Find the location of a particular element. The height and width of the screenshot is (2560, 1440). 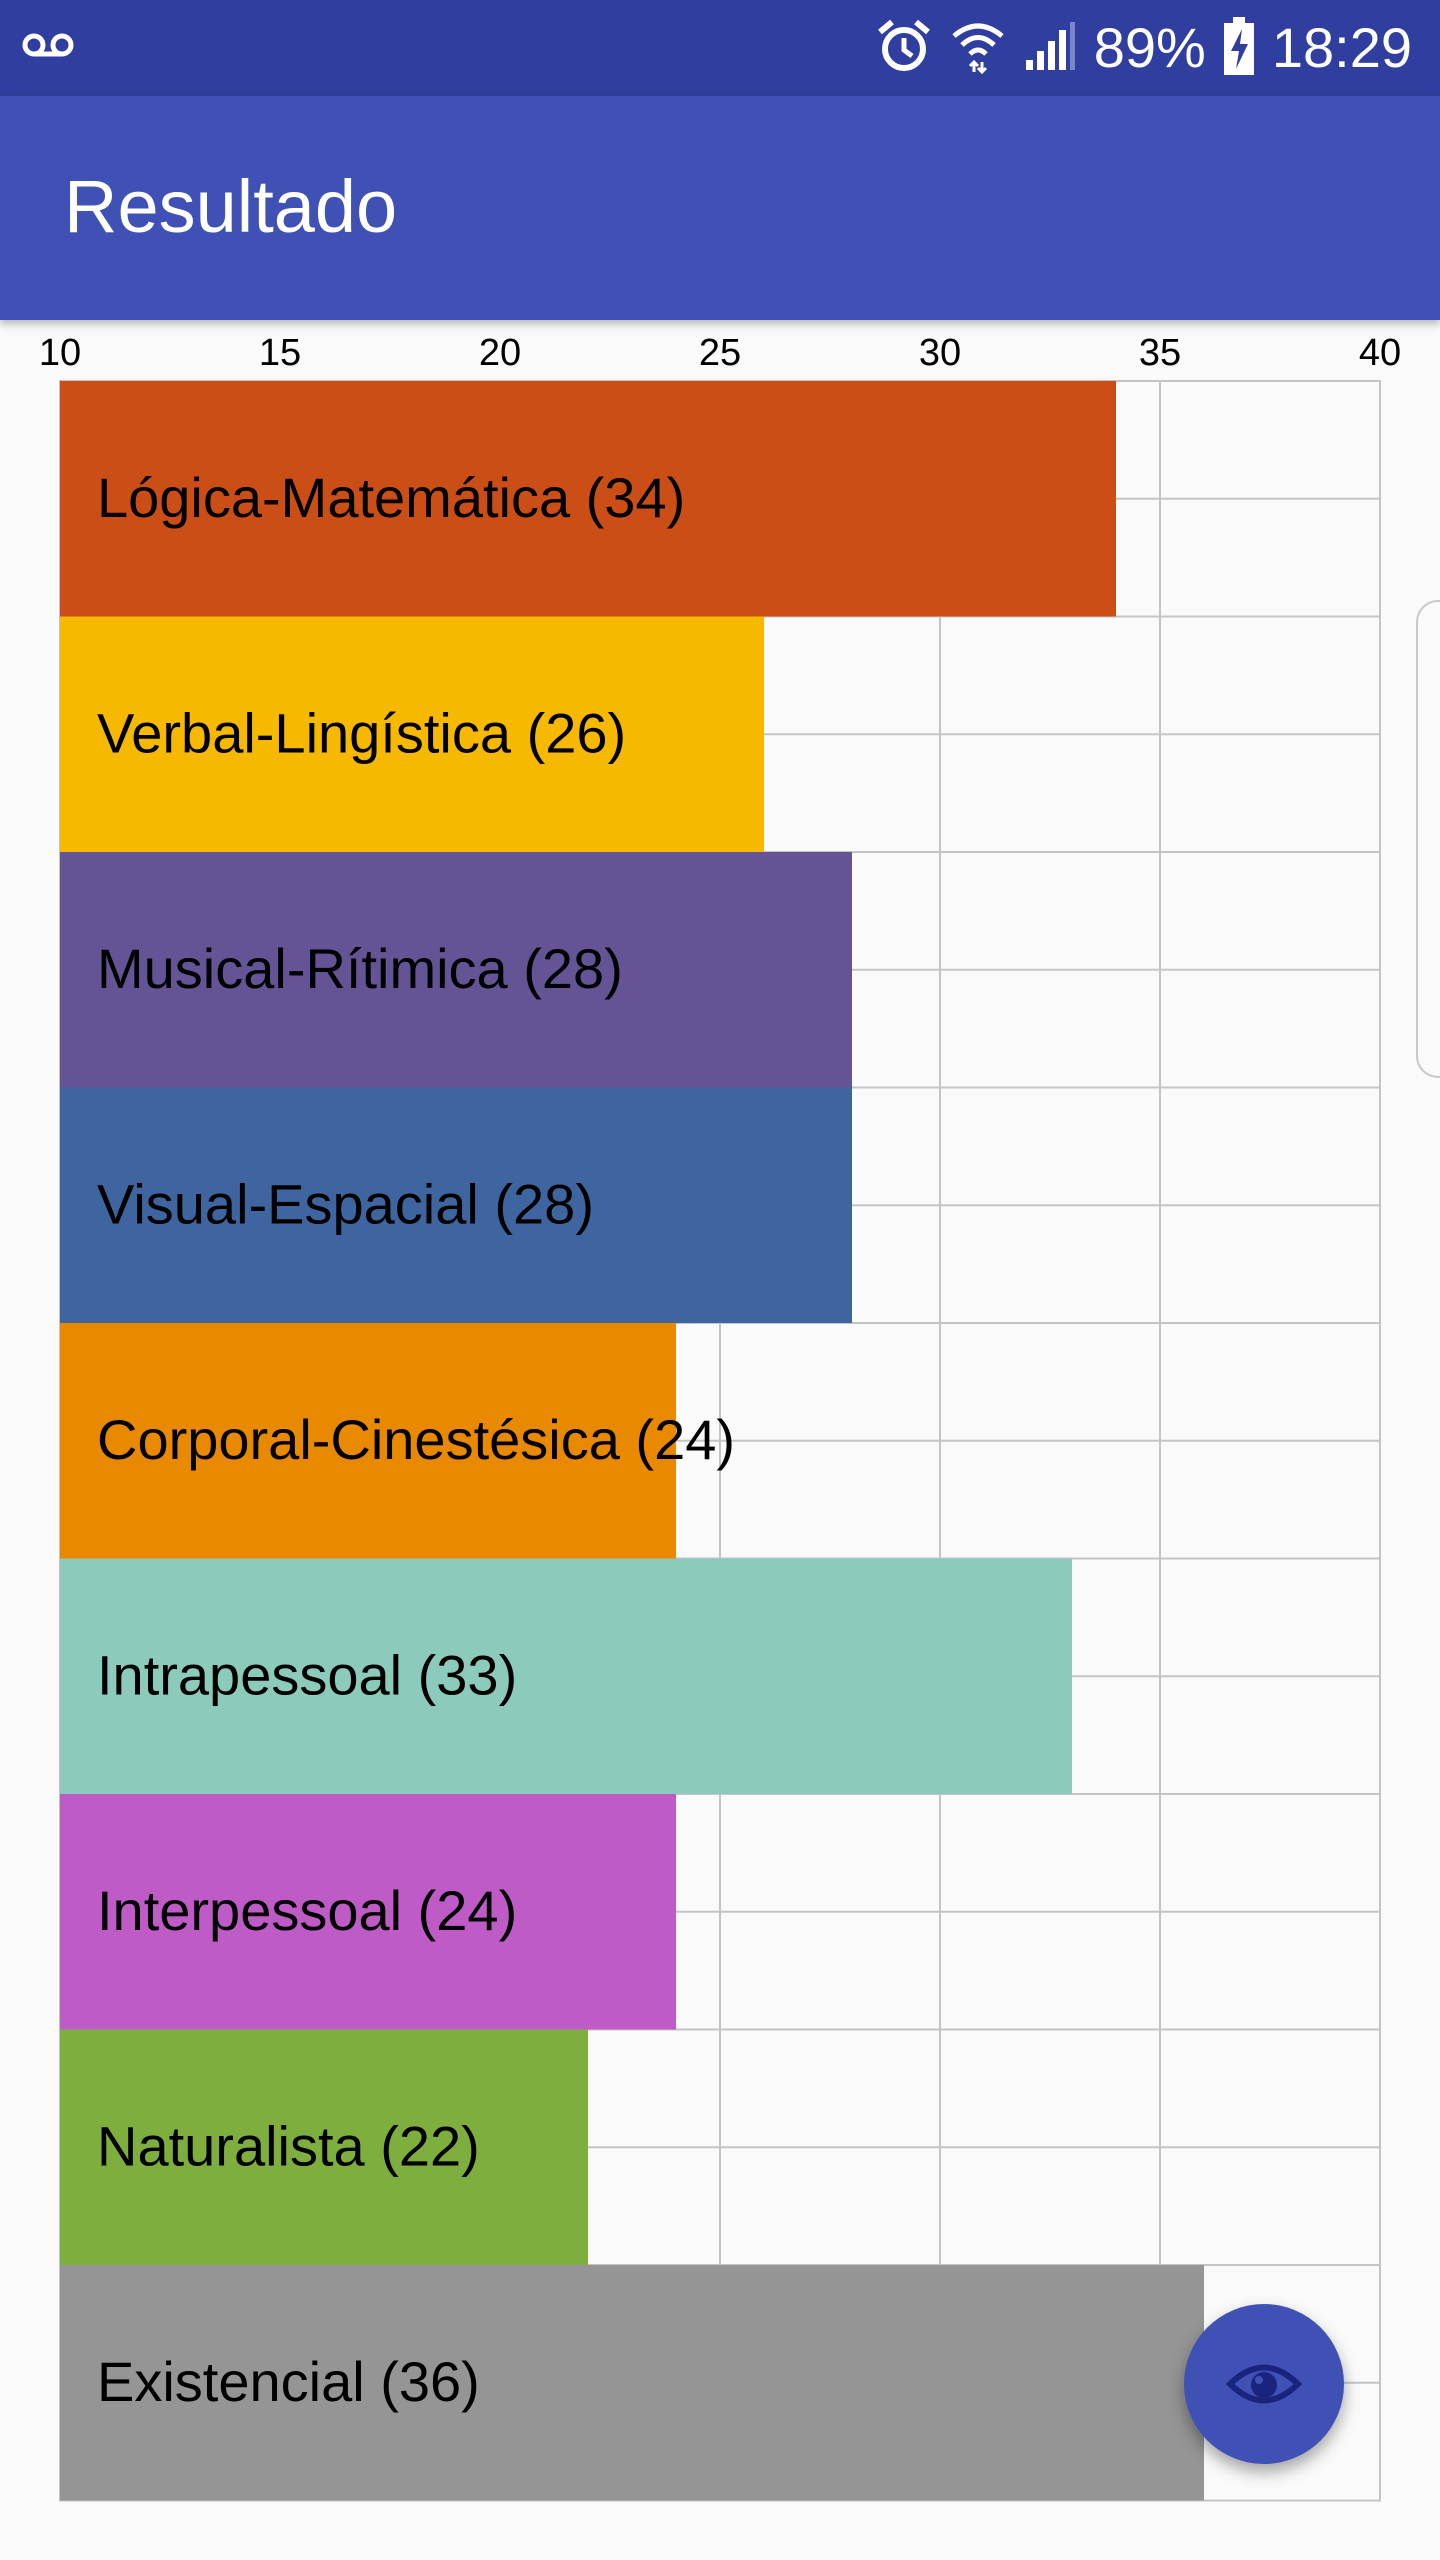

x-tick-label: 35 is located at coordinates (1160, 353).